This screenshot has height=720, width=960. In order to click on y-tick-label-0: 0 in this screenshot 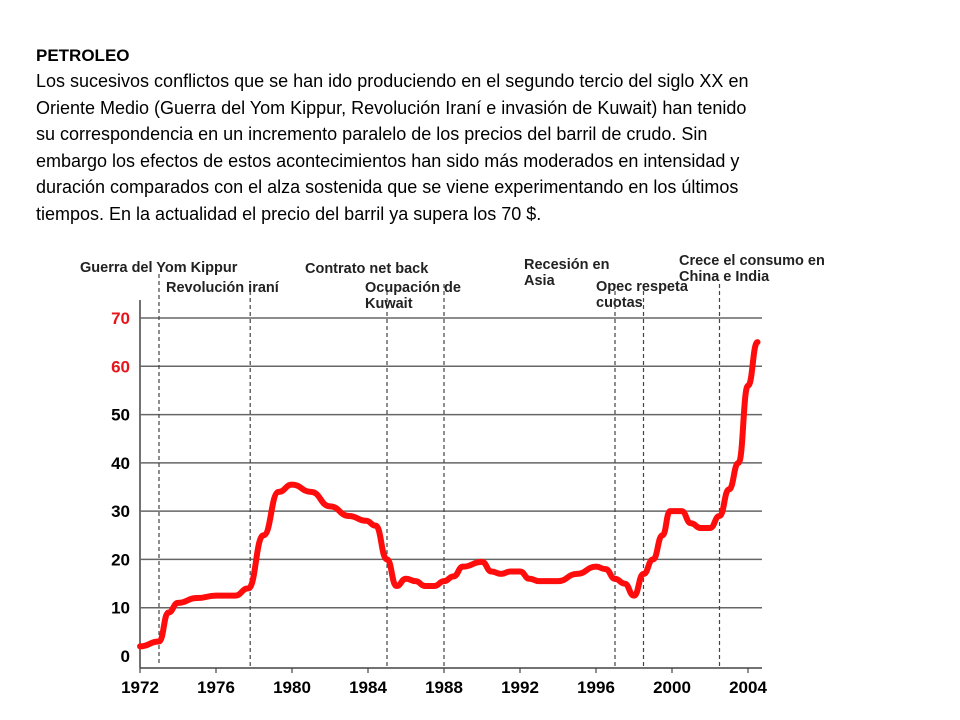, I will do `click(125, 656)`.